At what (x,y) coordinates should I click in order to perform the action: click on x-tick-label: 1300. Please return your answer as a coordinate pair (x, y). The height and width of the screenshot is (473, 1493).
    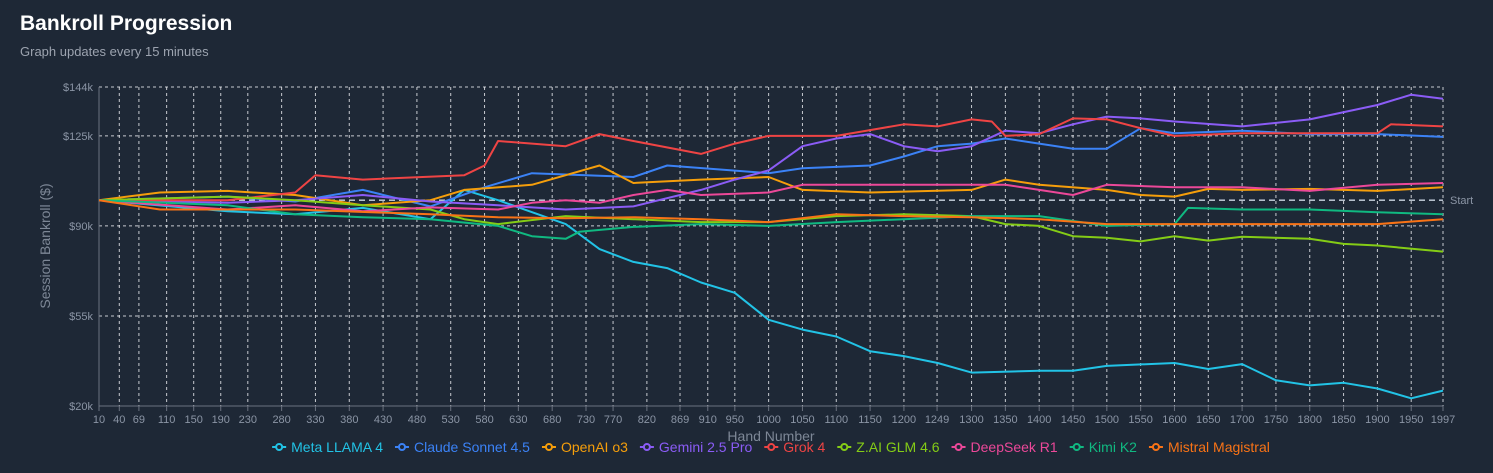
    Looking at the image, I should click on (971, 420).